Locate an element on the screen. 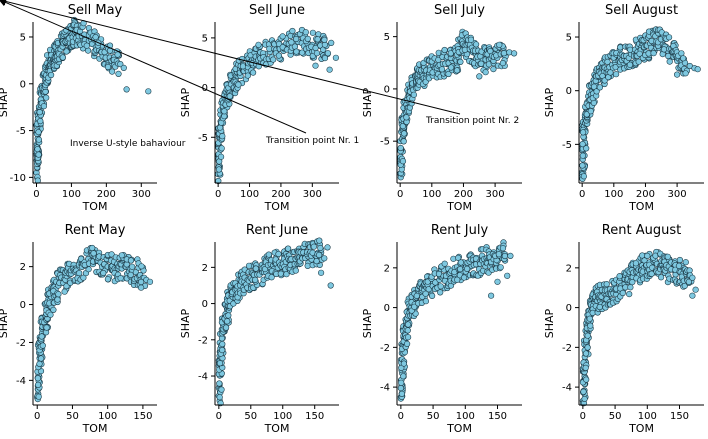 This screenshot has width=708, height=439. y-axis-label: SHAP is located at coordinates (5, 102).